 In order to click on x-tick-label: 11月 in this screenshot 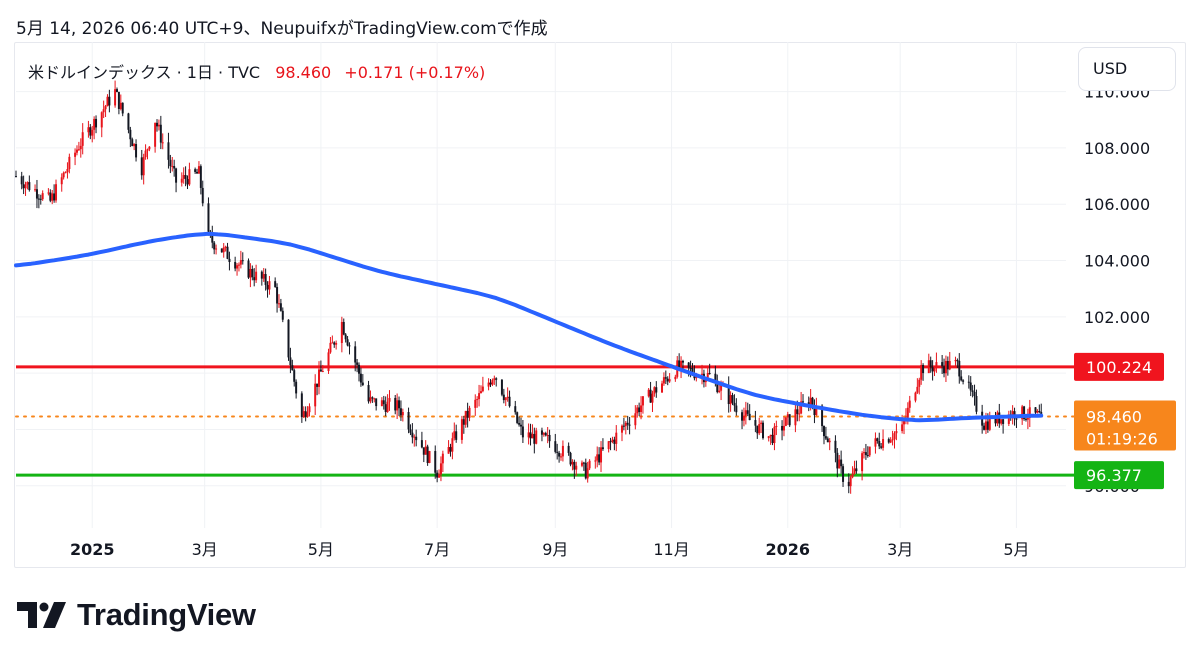, I will do `click(671, 549)`.